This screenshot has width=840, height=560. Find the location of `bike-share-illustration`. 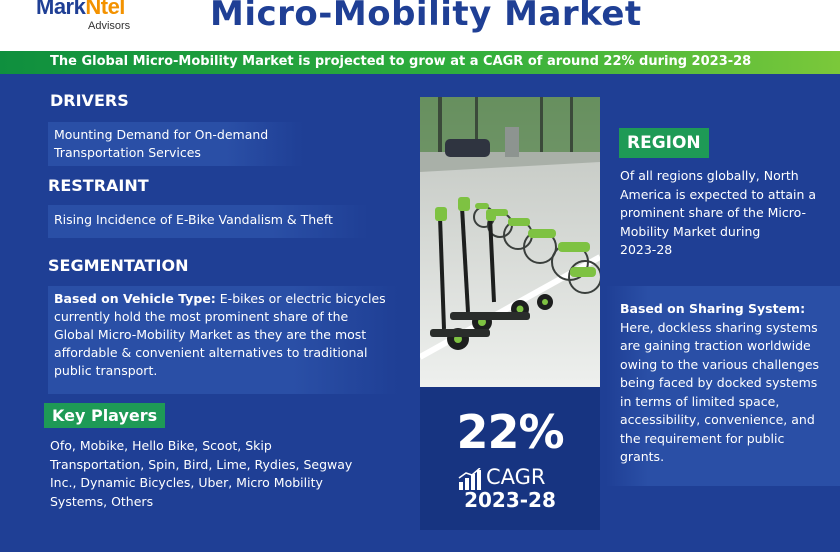

bike-share-illustration is located at coordinates (510, 242).